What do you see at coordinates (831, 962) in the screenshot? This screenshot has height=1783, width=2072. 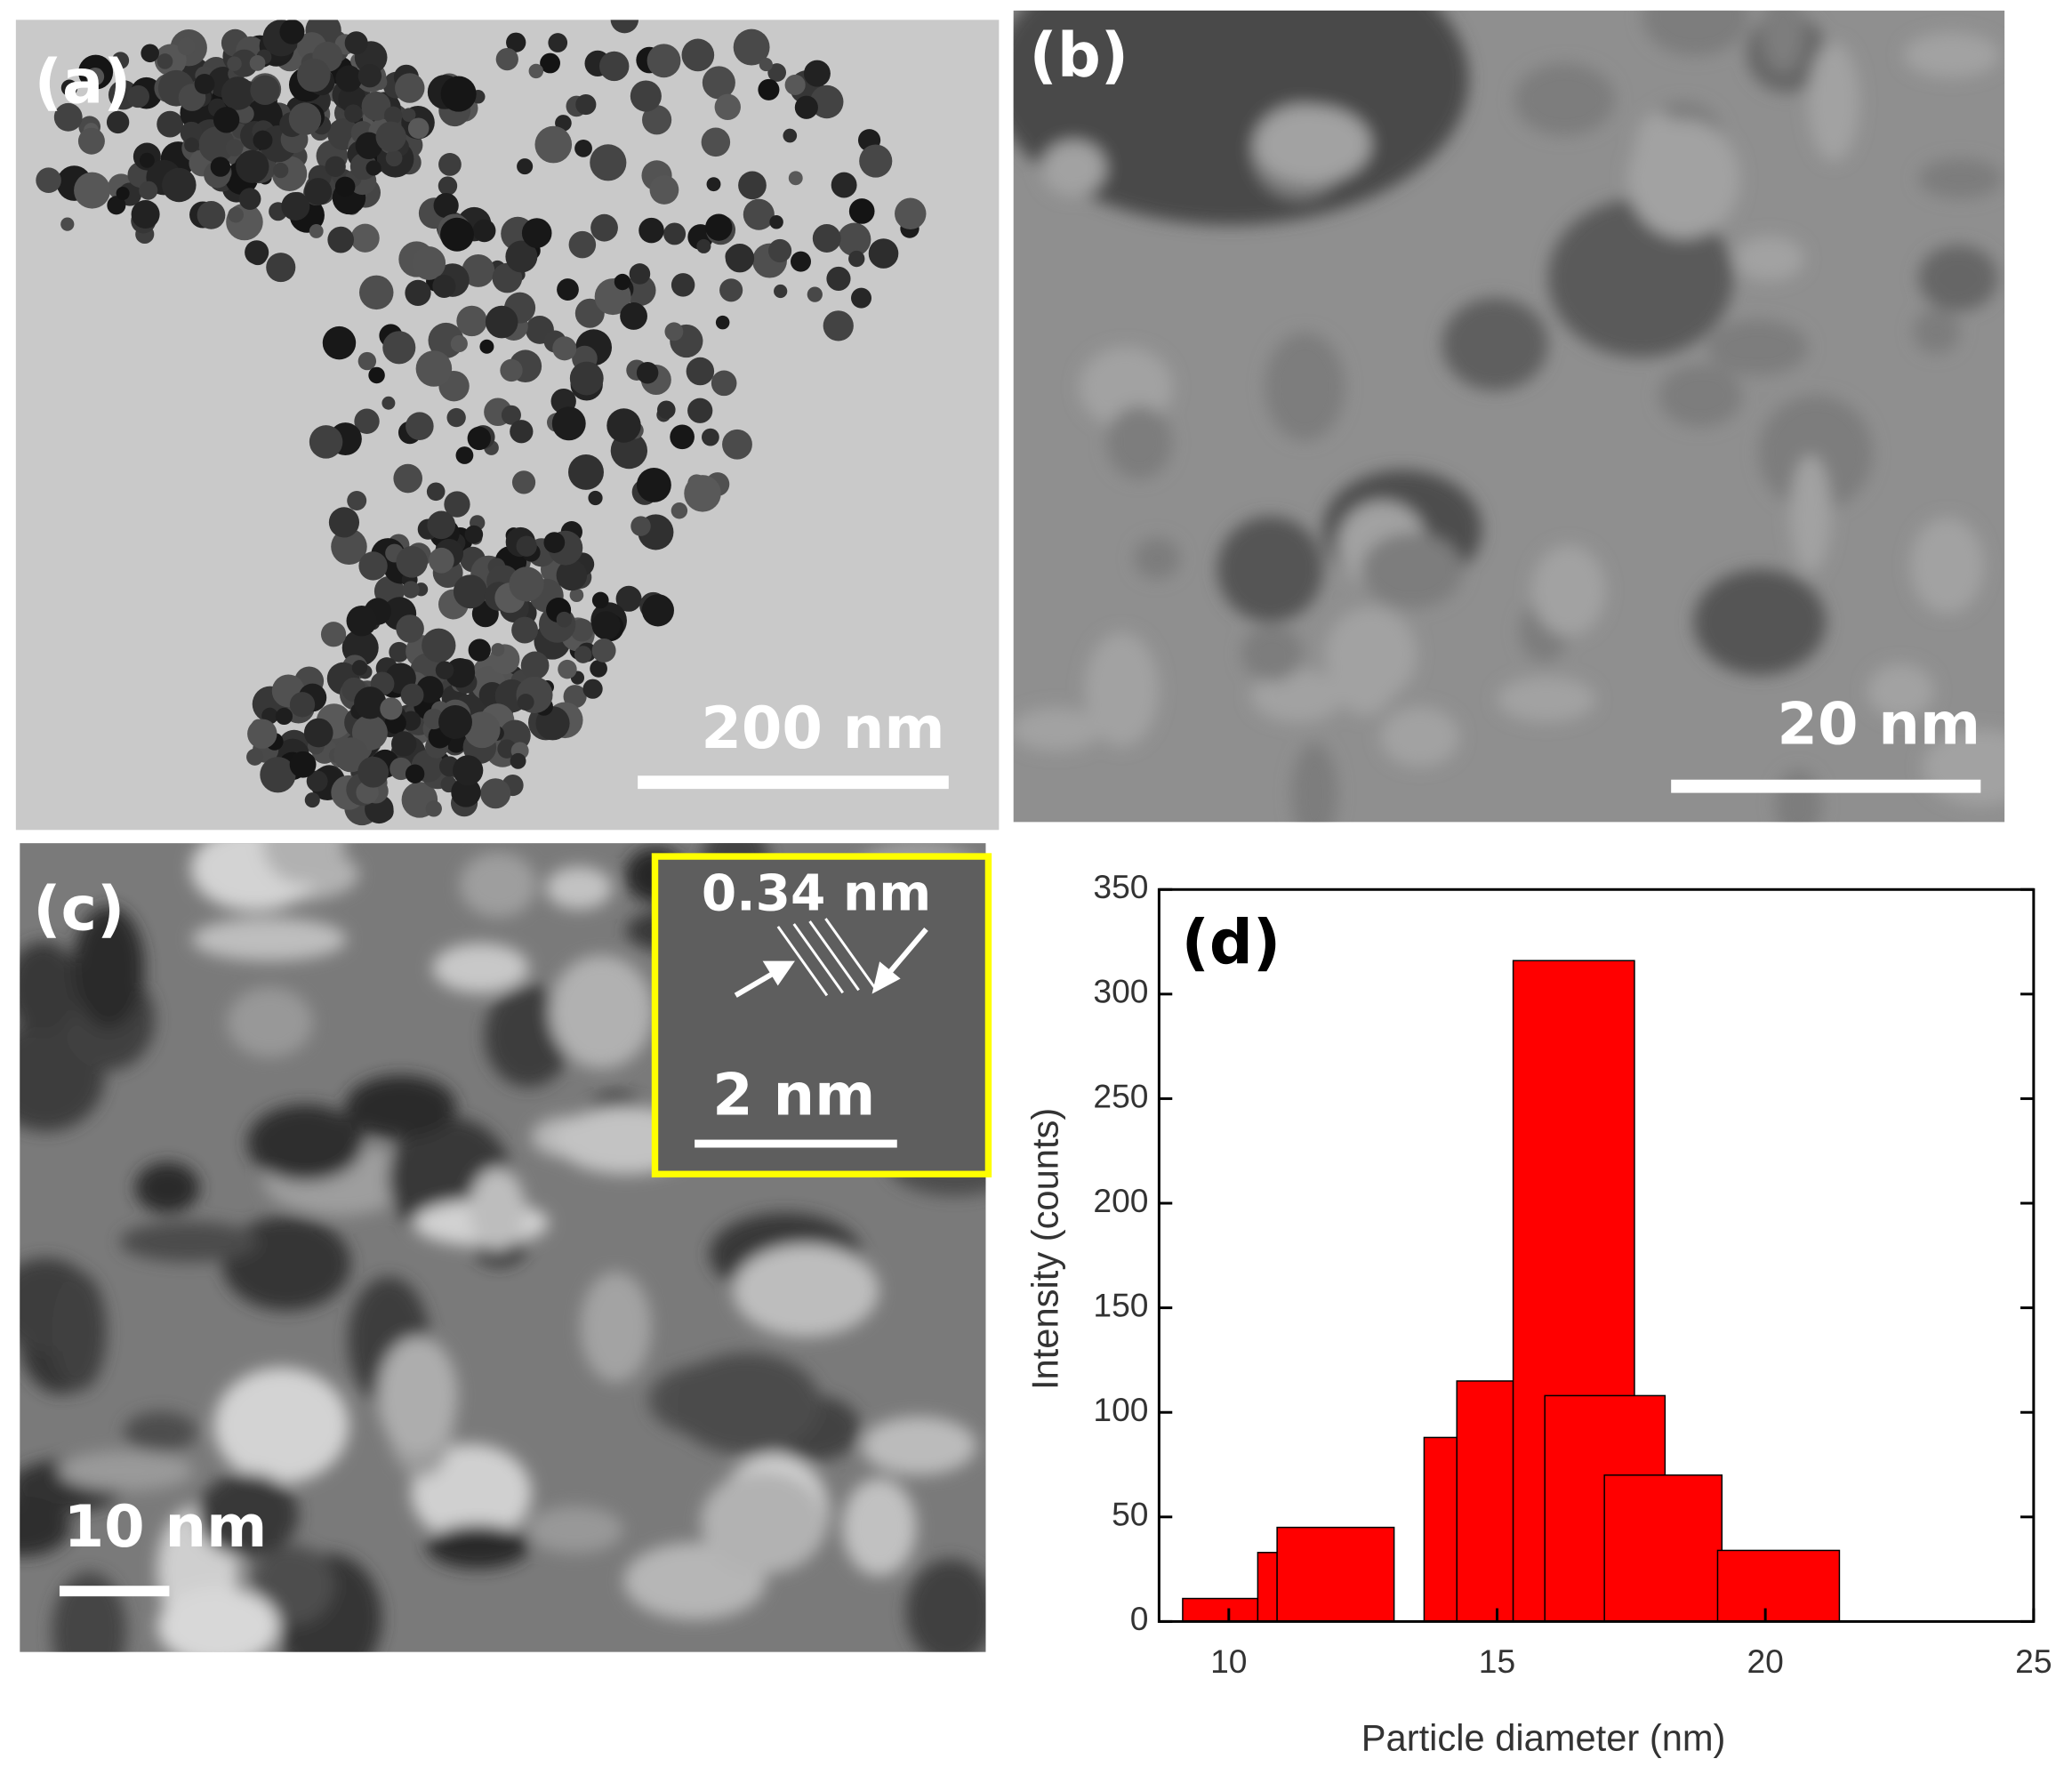 I see `arrows` at bounding box center [831, 962].